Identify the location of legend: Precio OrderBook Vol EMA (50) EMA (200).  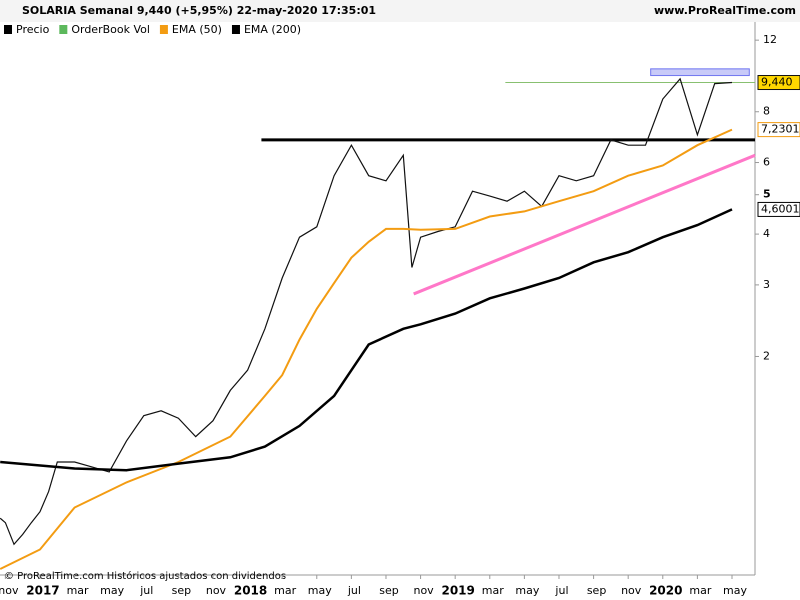
(152, 29).